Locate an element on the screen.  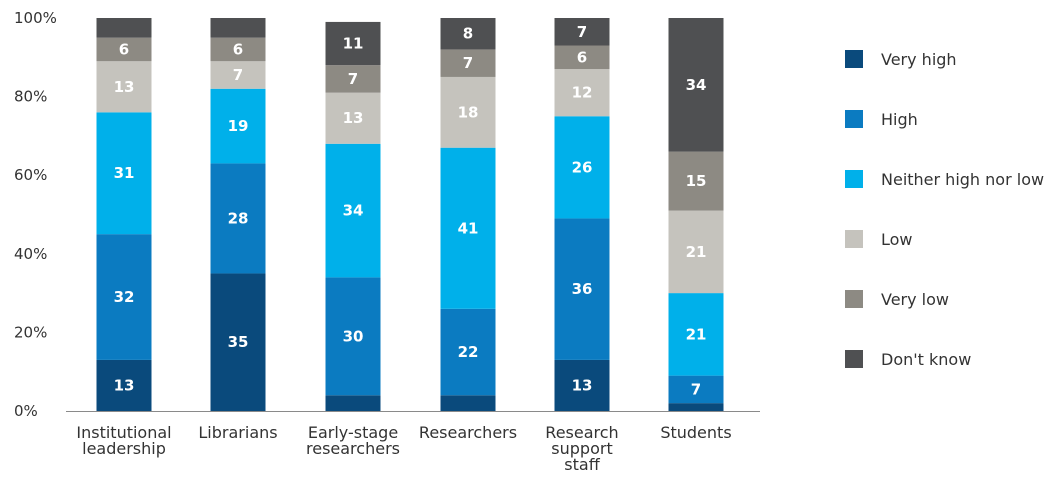
segment-value-label: 18 is located at coordinates (468, 112).